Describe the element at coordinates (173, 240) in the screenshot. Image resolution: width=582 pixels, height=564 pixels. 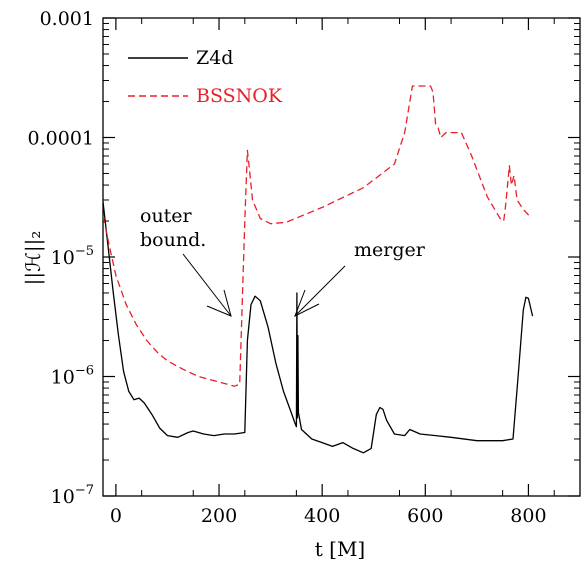
I see `annotation-outer-line2: bound.` at that location.